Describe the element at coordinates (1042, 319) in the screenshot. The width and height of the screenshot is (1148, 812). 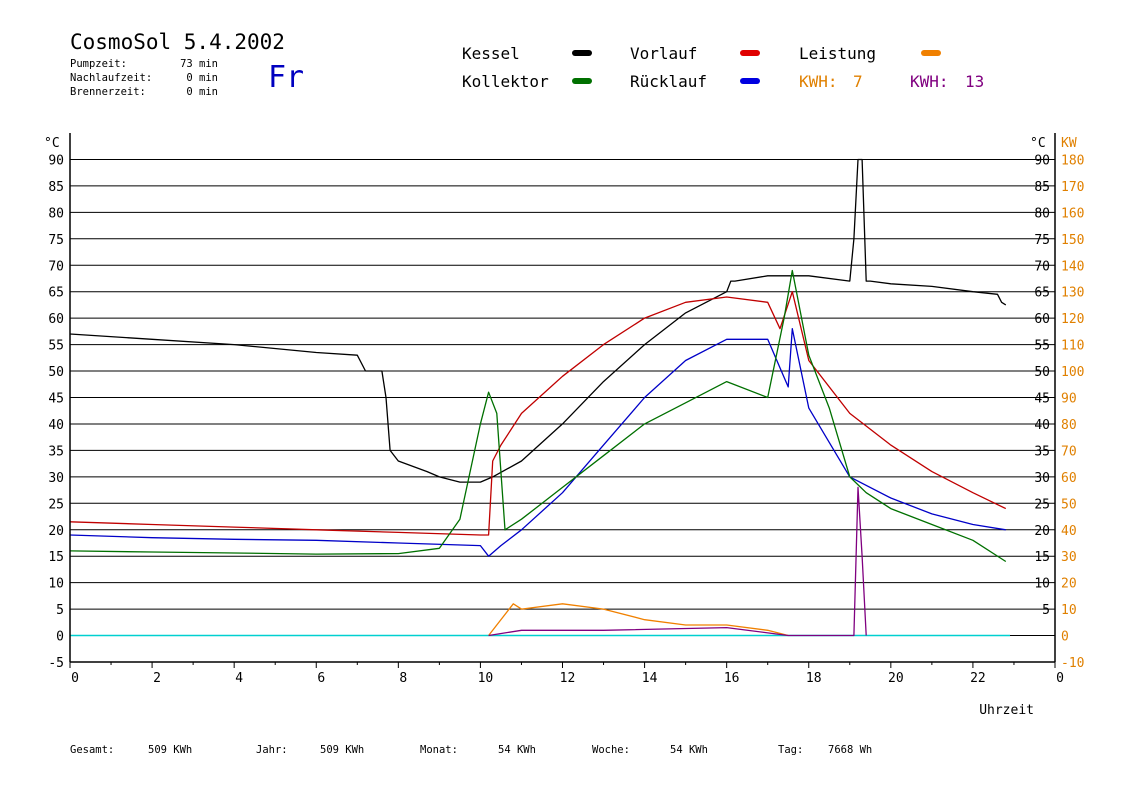
I see `y-tick-label-right-temp: 60` at that location.